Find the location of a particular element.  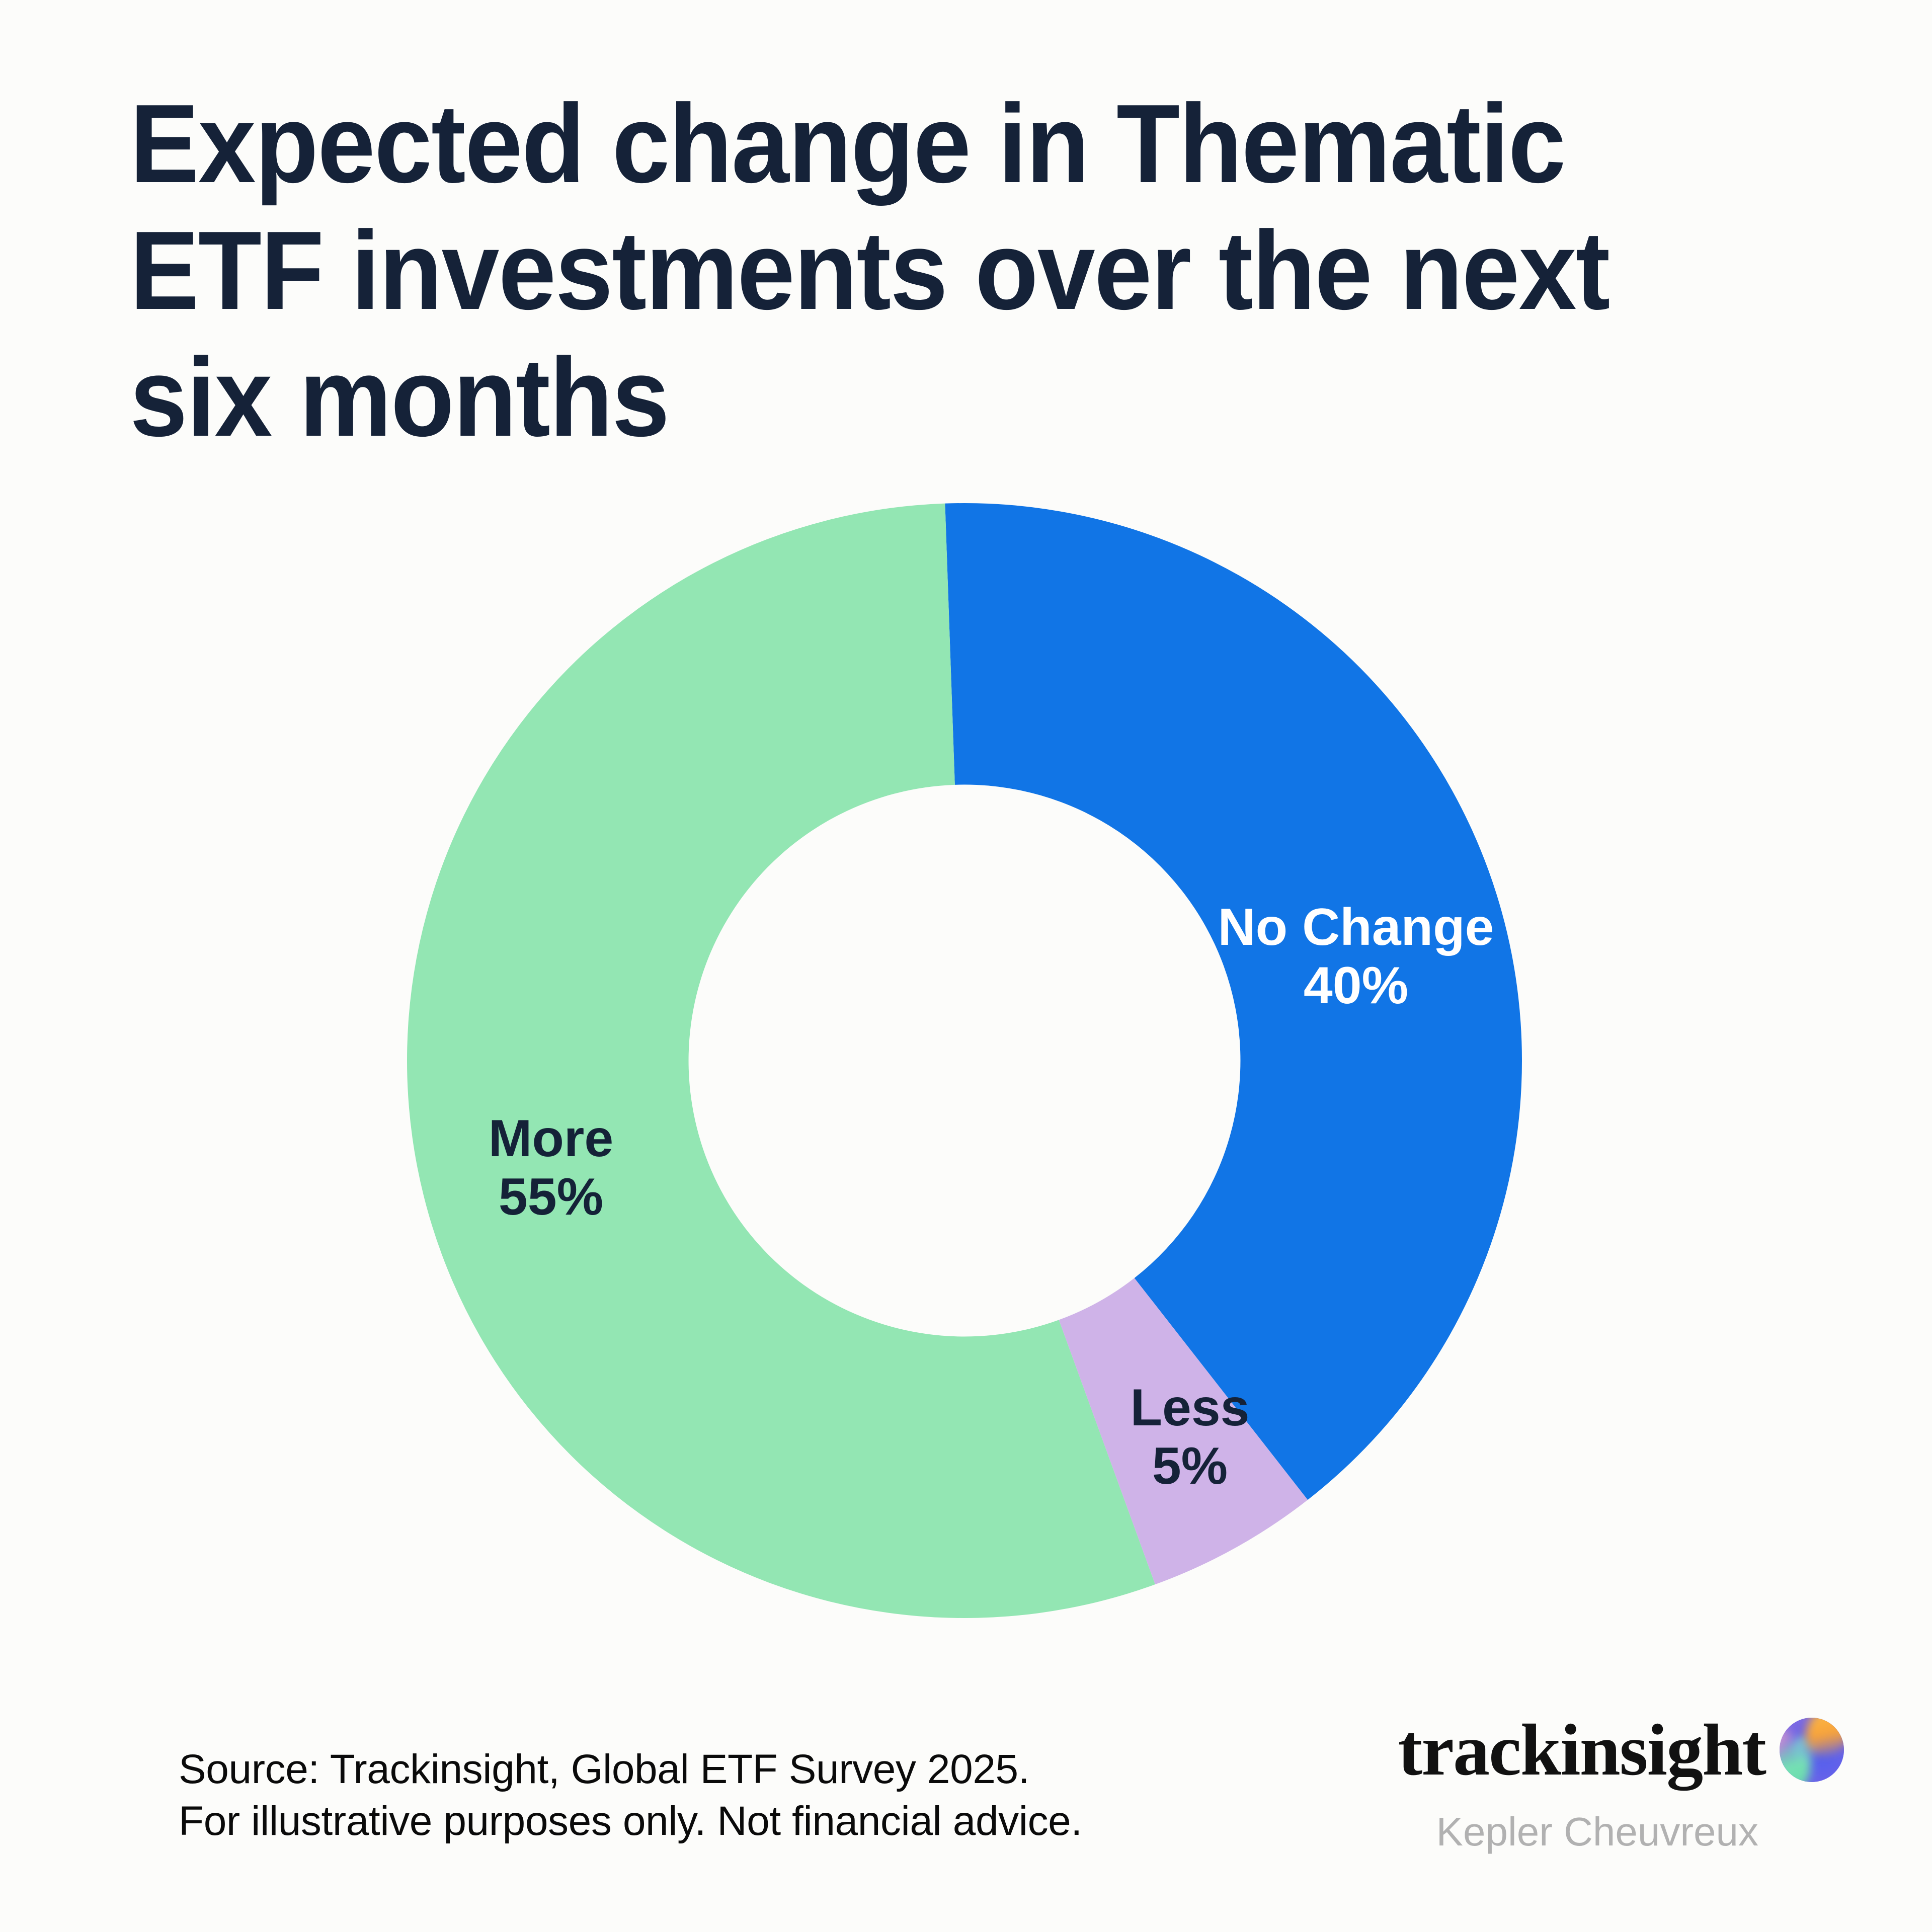

donut-slice-less is located at coordinates (1183, 1432).